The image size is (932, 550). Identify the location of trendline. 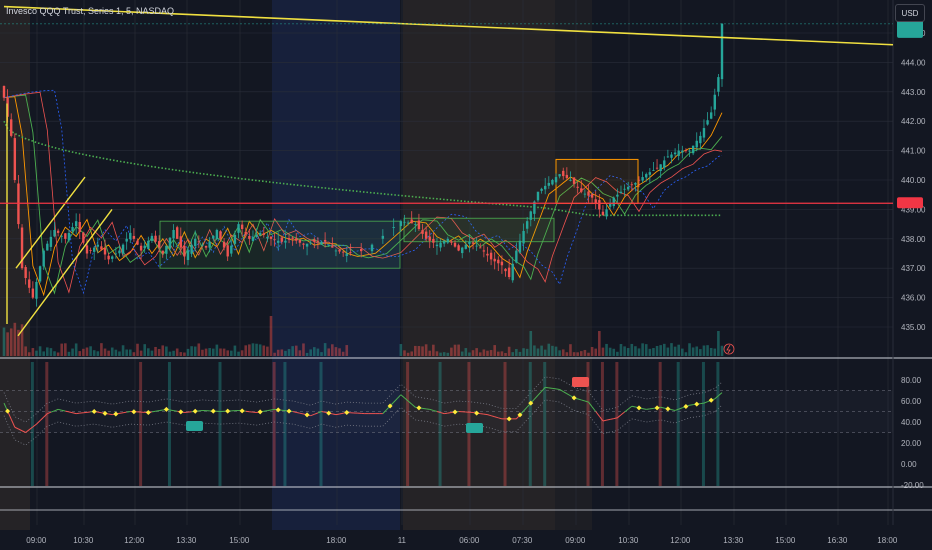
(448, 25).